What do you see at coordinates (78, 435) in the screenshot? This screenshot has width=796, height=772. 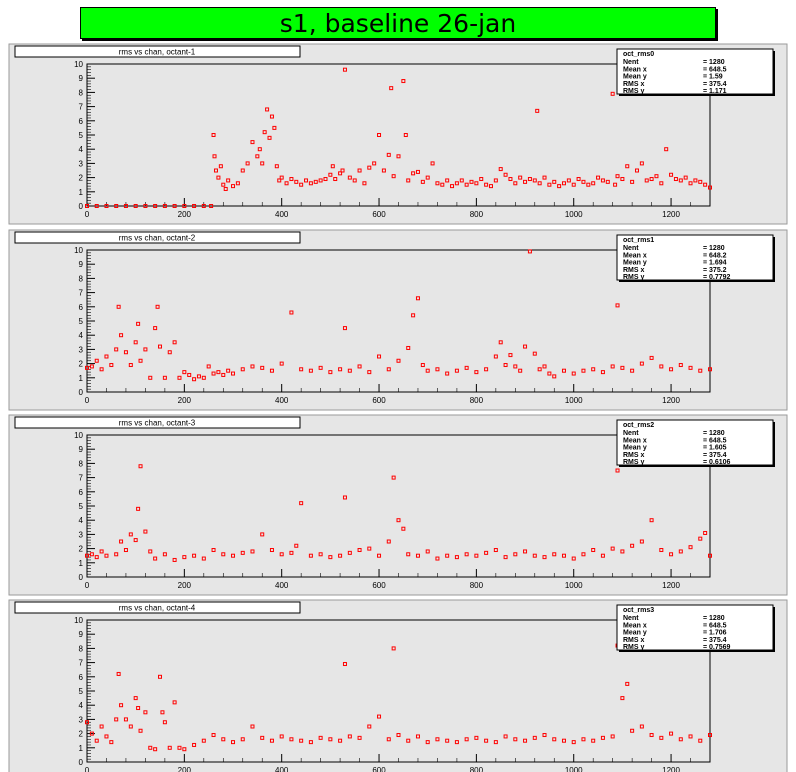 I see `y-tick-label: 10` at bounding box center [78, 435].